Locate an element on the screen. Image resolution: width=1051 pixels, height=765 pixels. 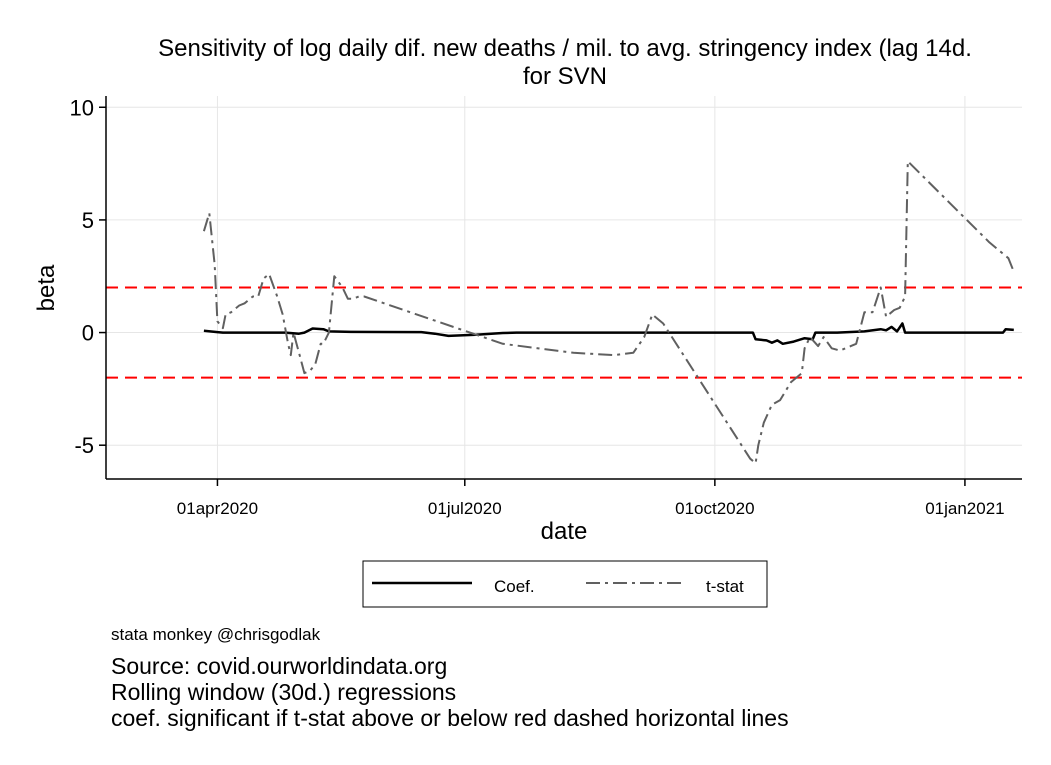
y-tick-label-1: 5 is located at coordinates (88, 220).